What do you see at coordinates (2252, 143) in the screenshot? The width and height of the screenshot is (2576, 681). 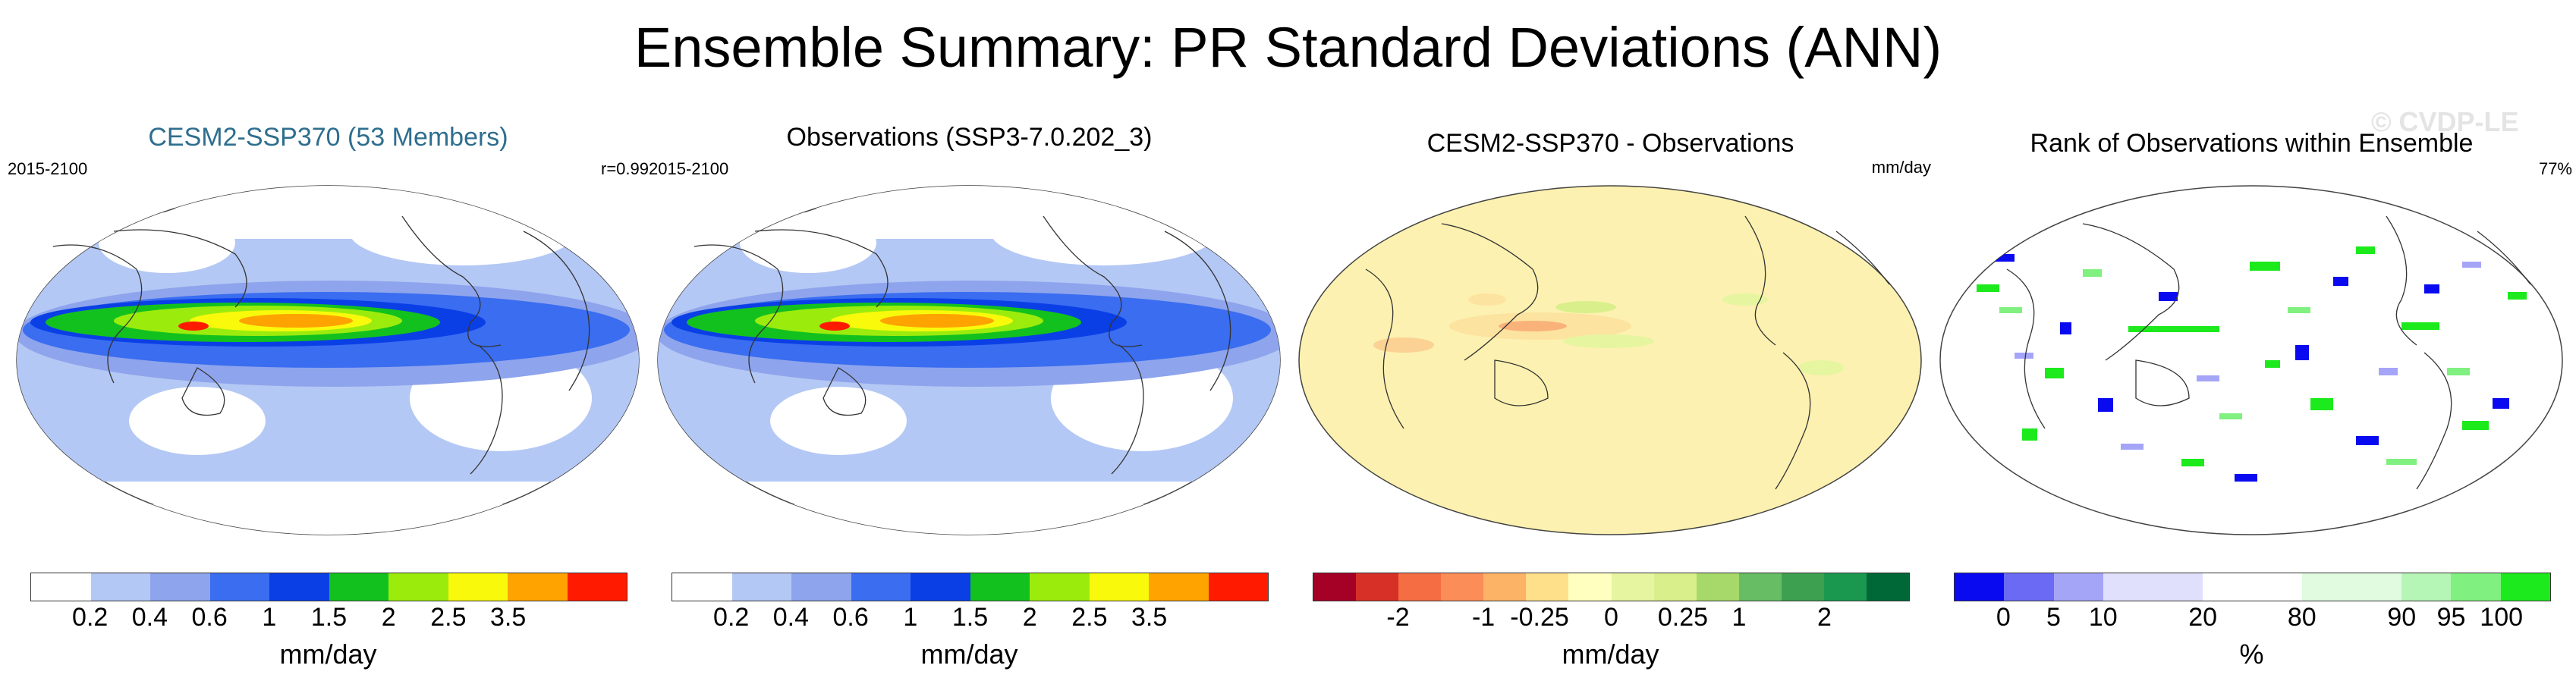 I see `panel-title: Rank of Observations within Ensemble` at bounding box center [2252, 143].